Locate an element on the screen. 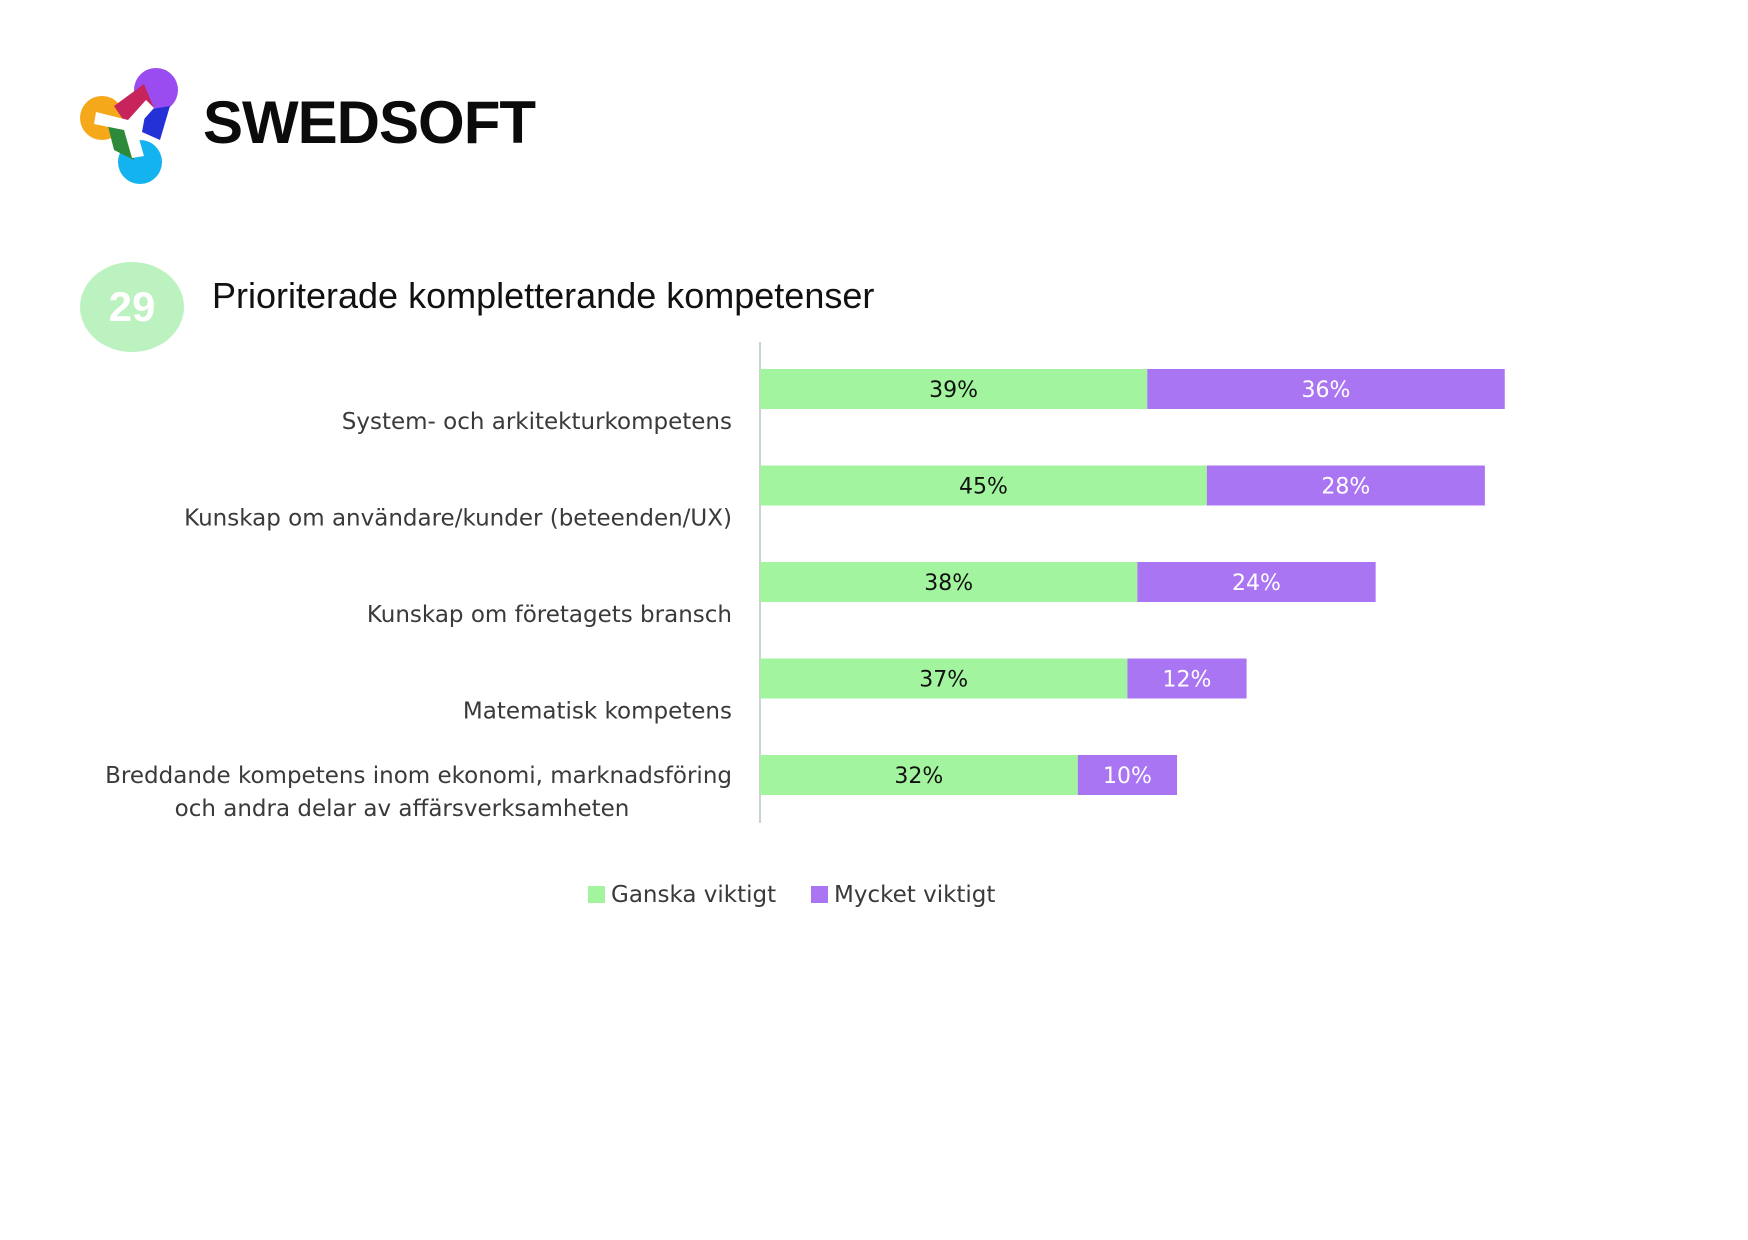  legend-swatch-mycket is located at coordinates (819, 894).